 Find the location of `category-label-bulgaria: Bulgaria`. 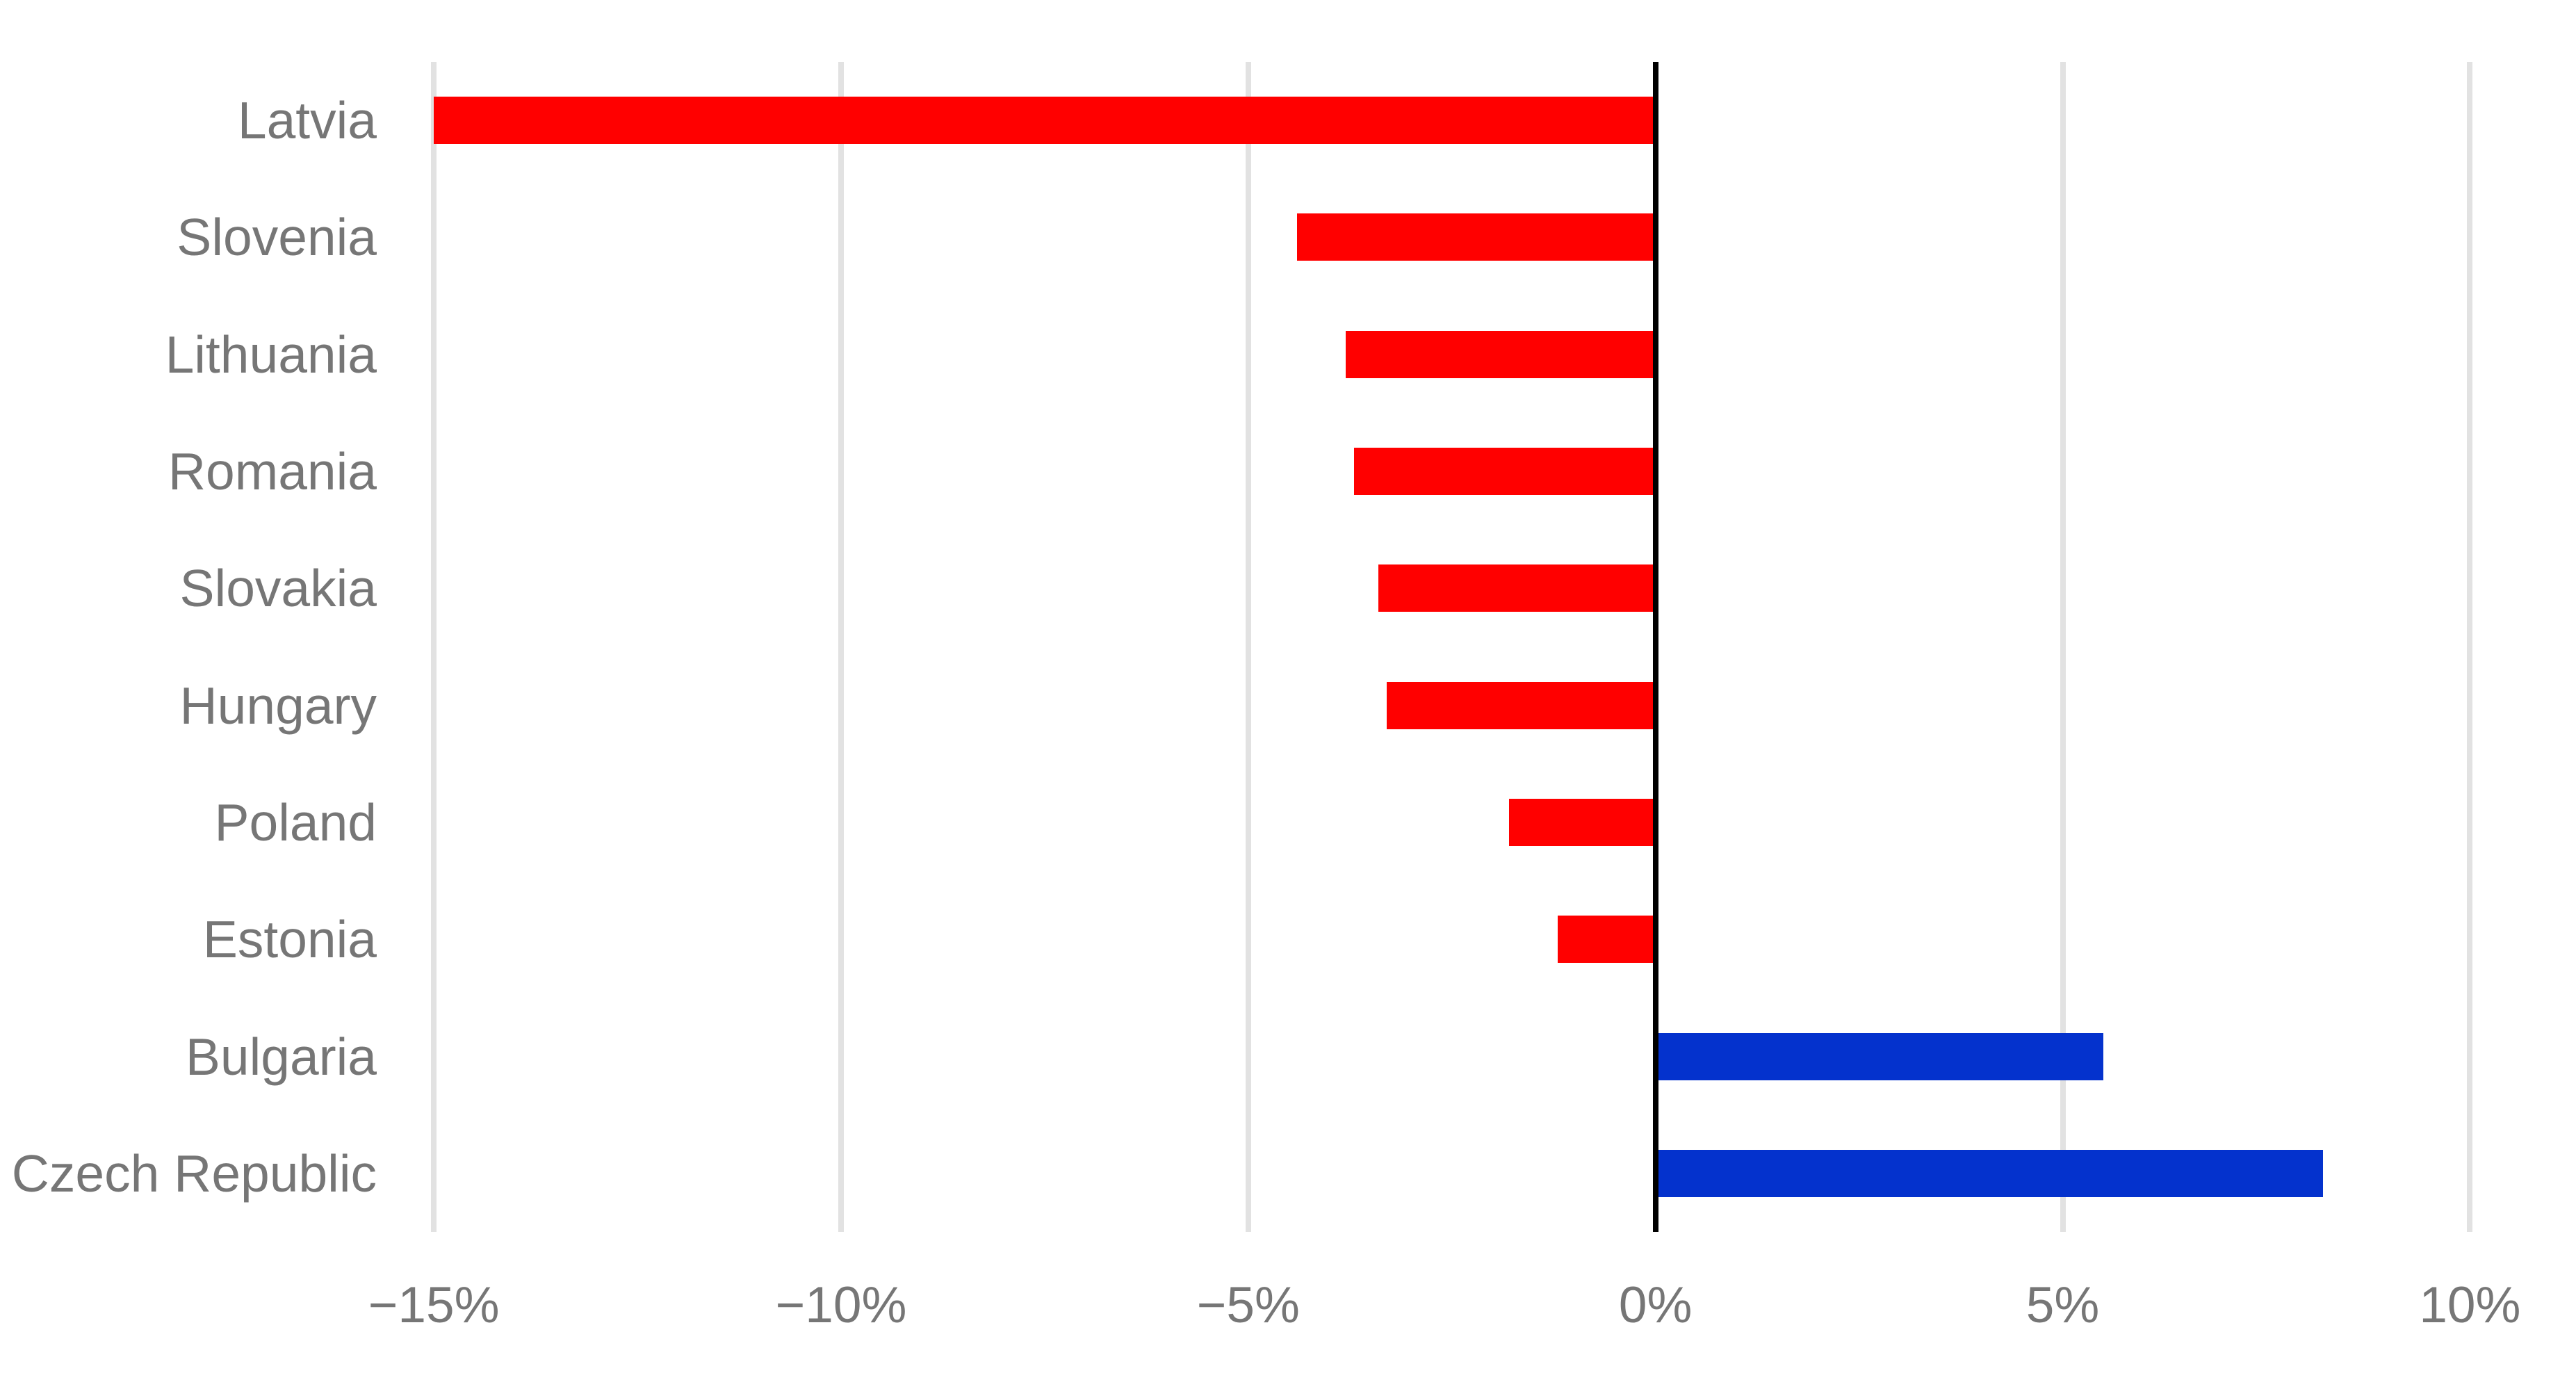

category-label-bulgaria: Bulgaria is located at coordinates (281, 1056).